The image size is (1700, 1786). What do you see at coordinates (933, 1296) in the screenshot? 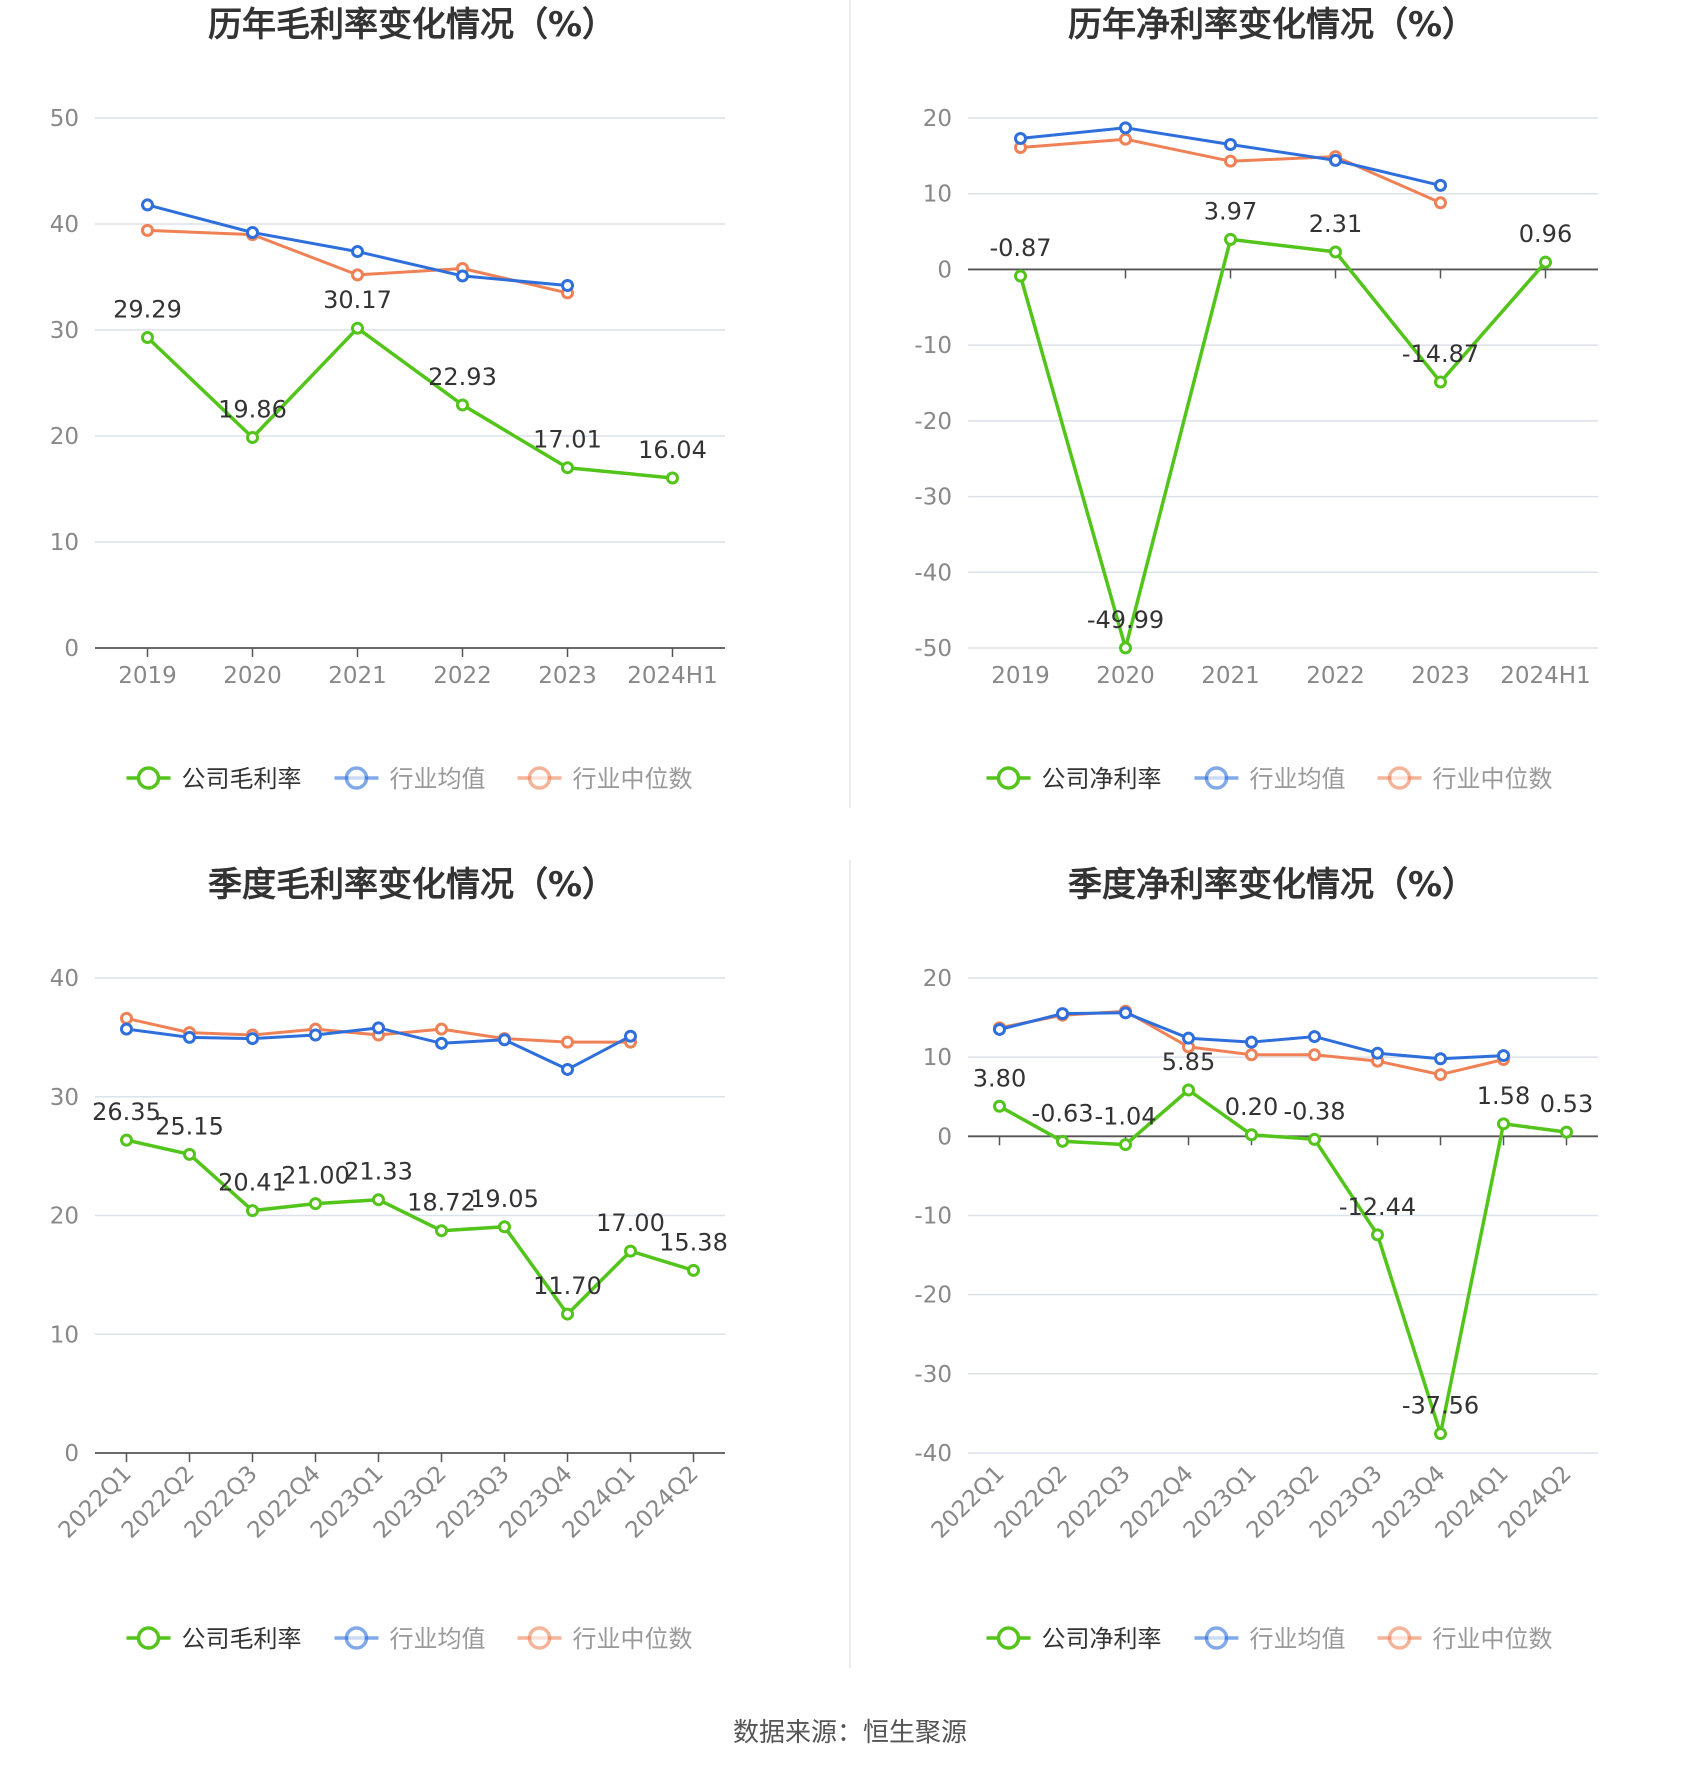
I see `y-tick-label: -20` at bounding box center [933, 1296].